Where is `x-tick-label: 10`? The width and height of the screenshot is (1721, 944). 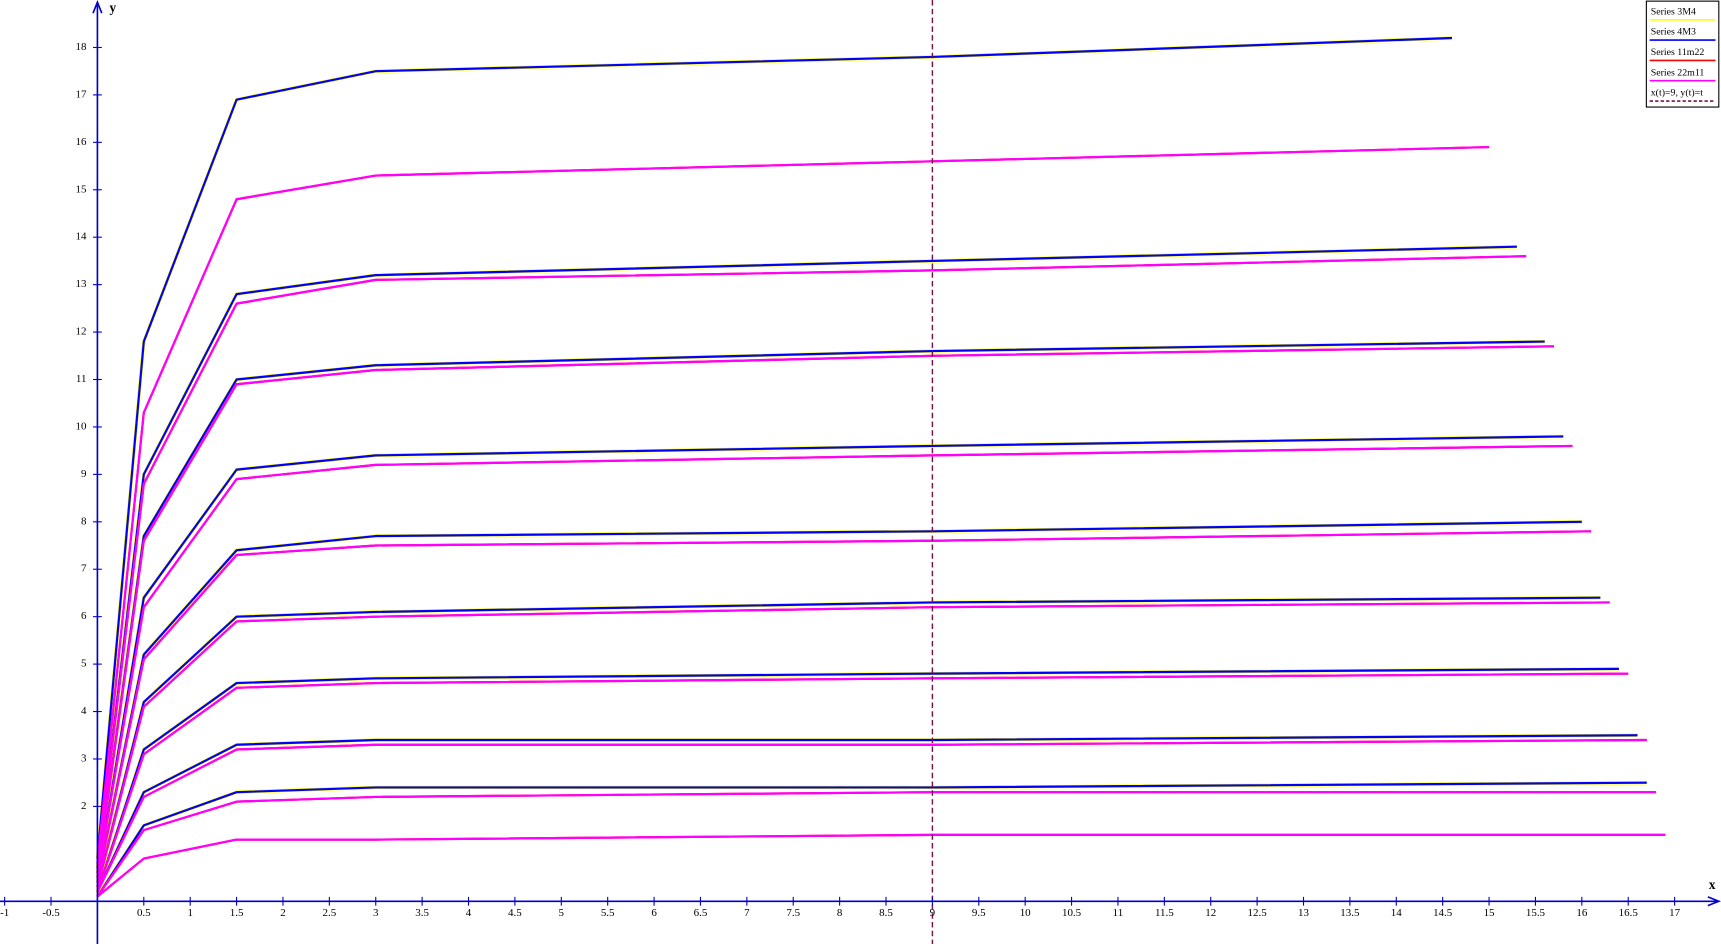
x-tick-label: 10 is located at coordinates (1025, 913).